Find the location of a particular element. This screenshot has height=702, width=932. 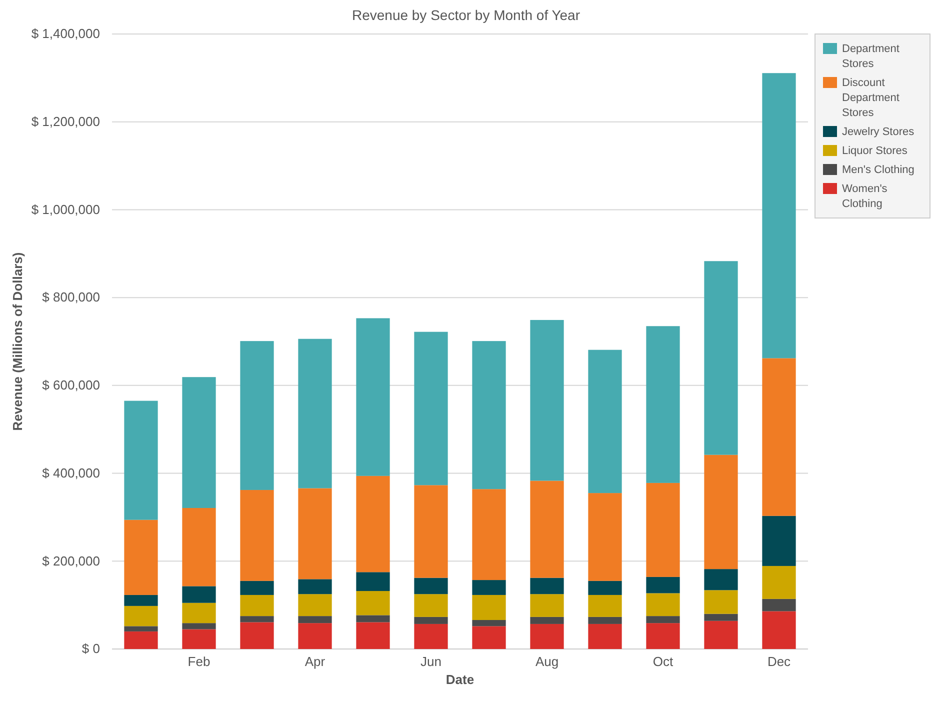

x-tick-label: Apr is located at coordinates (315, 662).